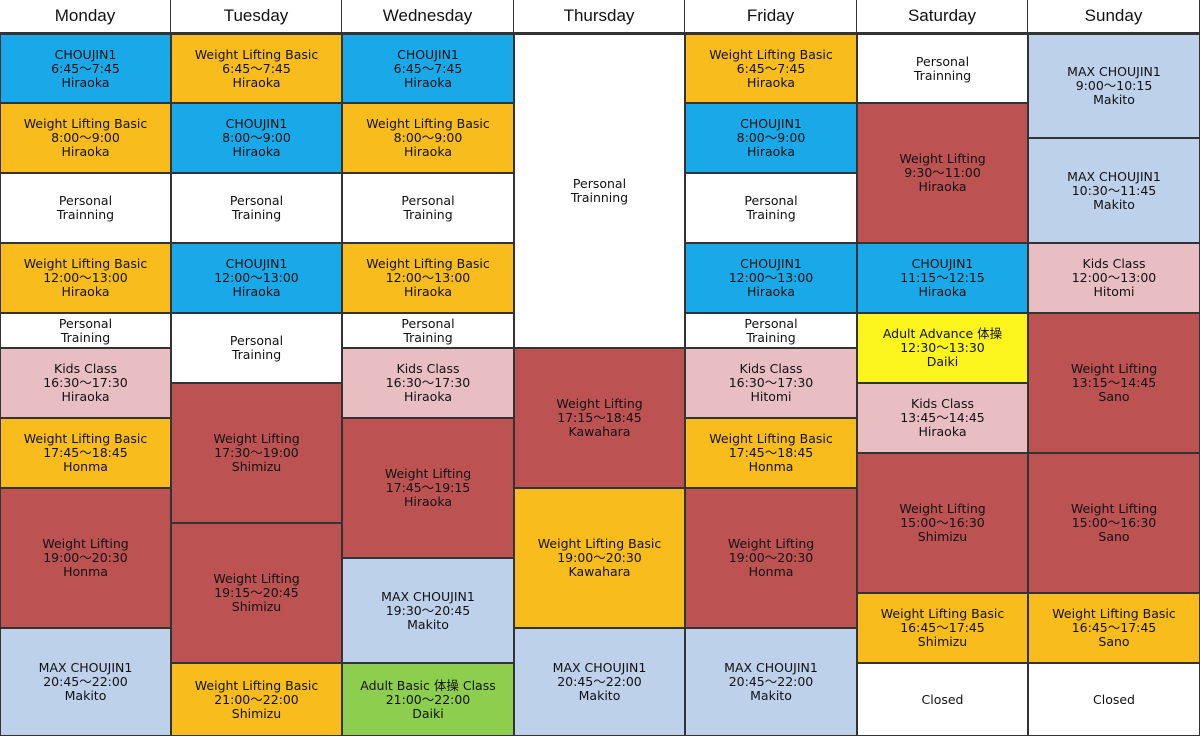 Image resolution: width=1200 pixels, height=736 pixels. Describe the element at coordinates (1114, 383) in the screenshot. I see `class-block: Weight Lifting 13:15〜14:45 Sano` at that location.